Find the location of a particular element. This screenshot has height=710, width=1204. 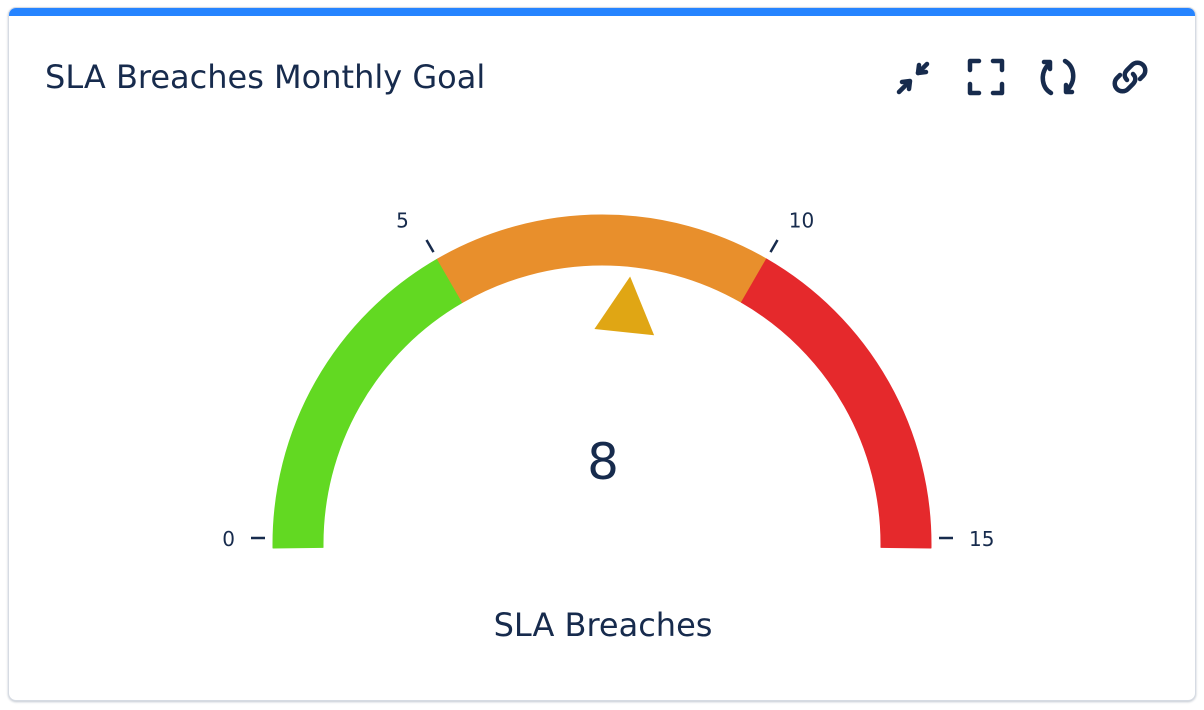

gauge-tick-label: 0 is located at coordinates (228, 539).